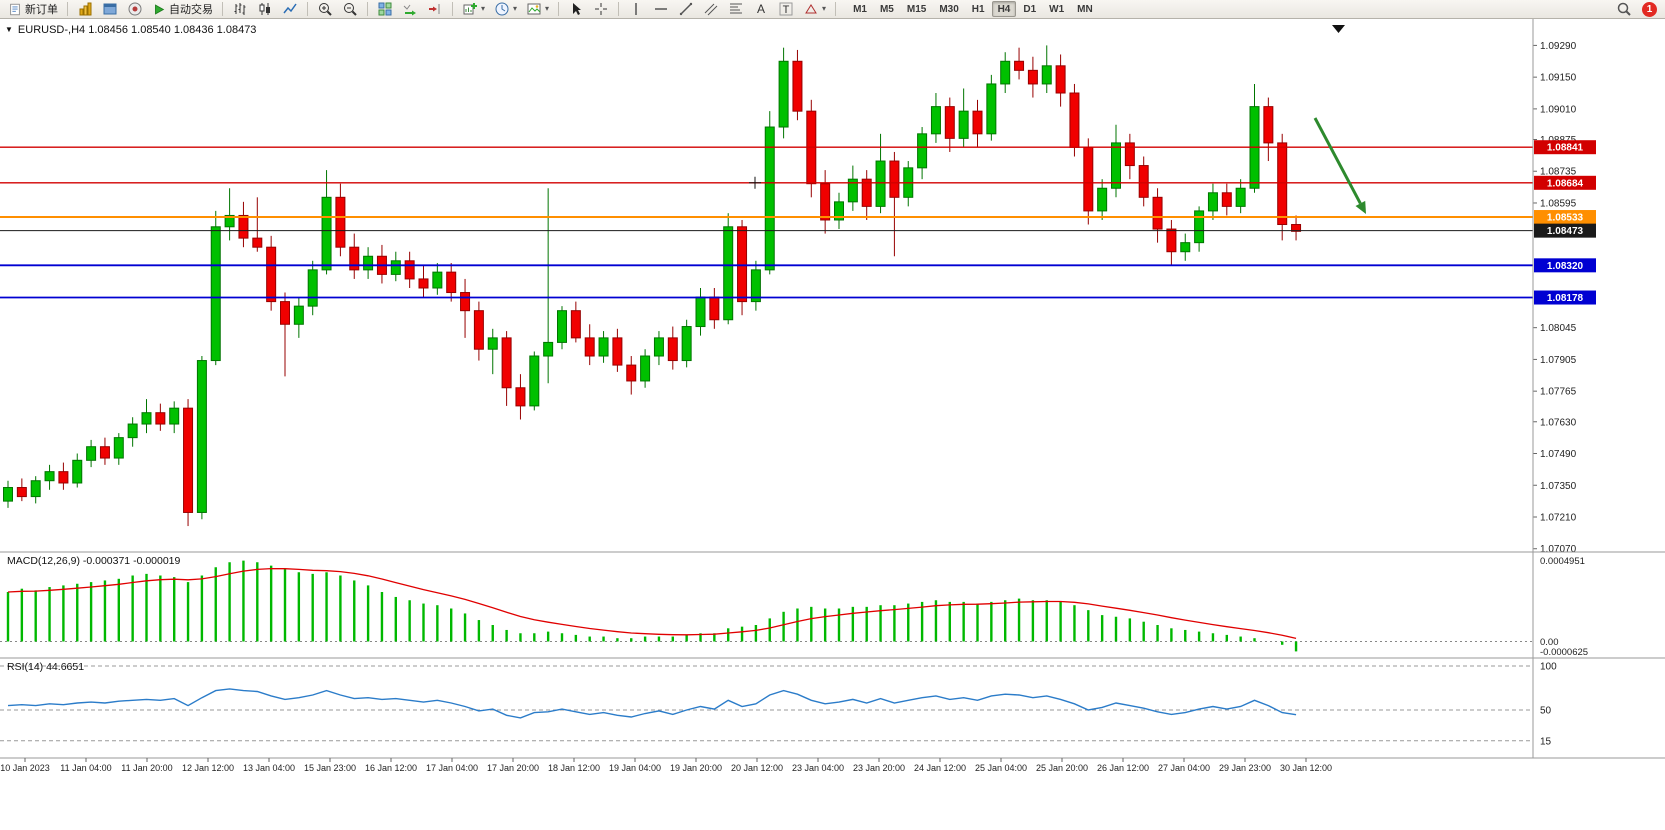 Image resolution: width=1665 pixels, height=830 pixels. I want to click on zoom-out-icon, so click(350, 9).